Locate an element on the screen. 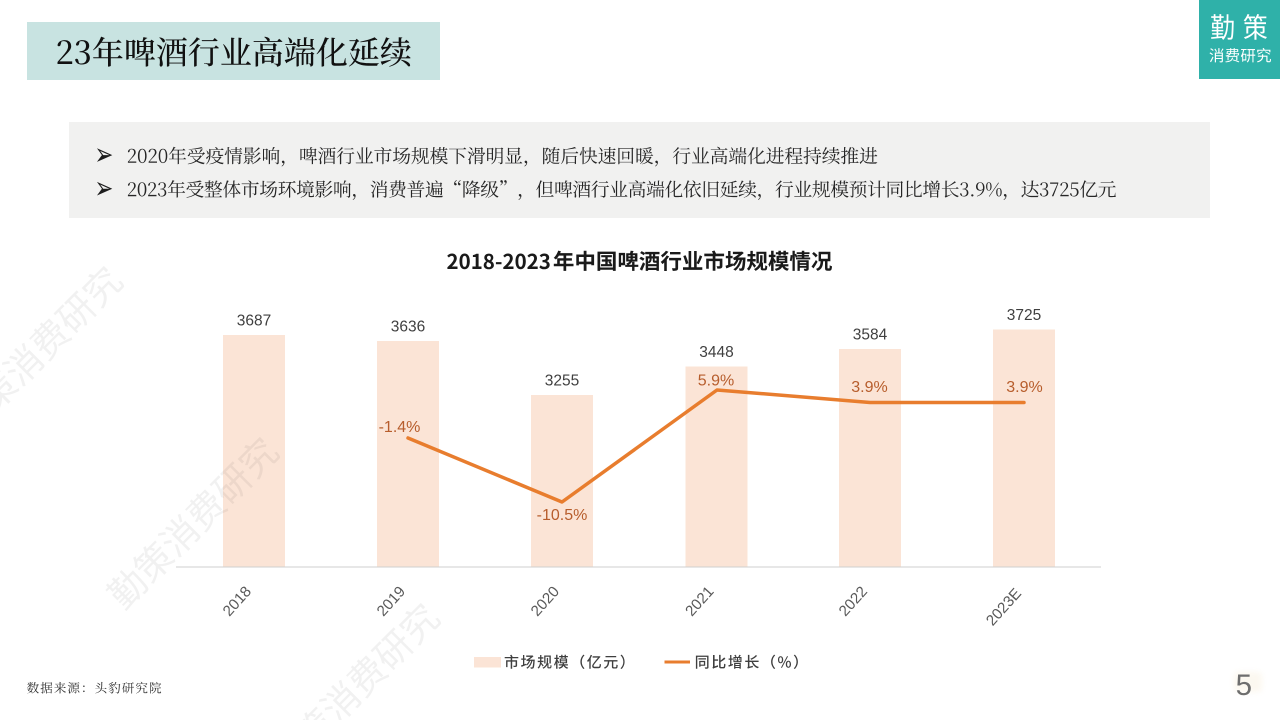 The width and height of the screenshot is (1280, 720). svg-text: 3584 is located at coordinates (870, 335).